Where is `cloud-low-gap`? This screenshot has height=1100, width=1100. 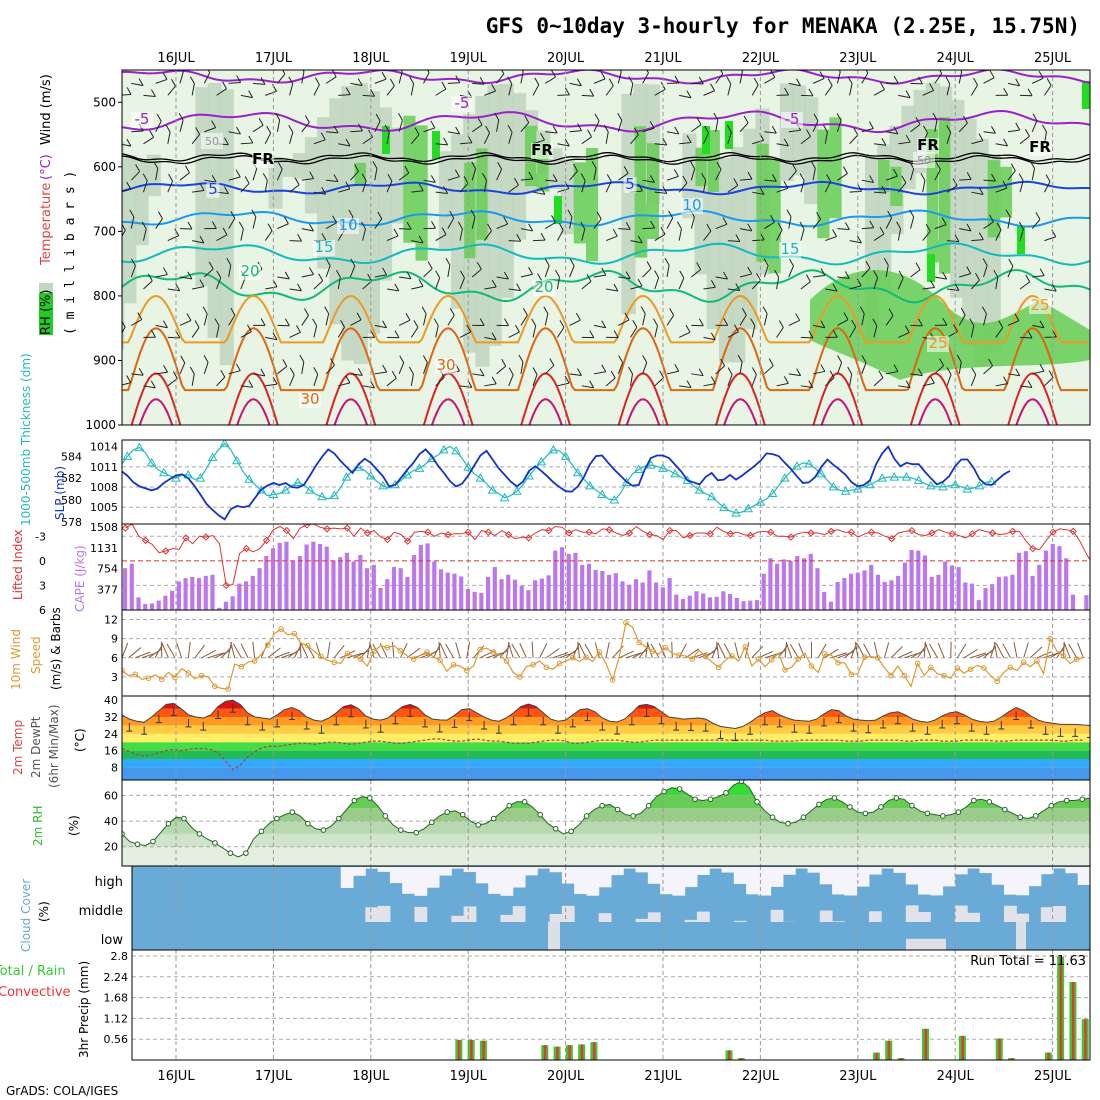
cloud-low-gap is located at coordinates (1021, 936).